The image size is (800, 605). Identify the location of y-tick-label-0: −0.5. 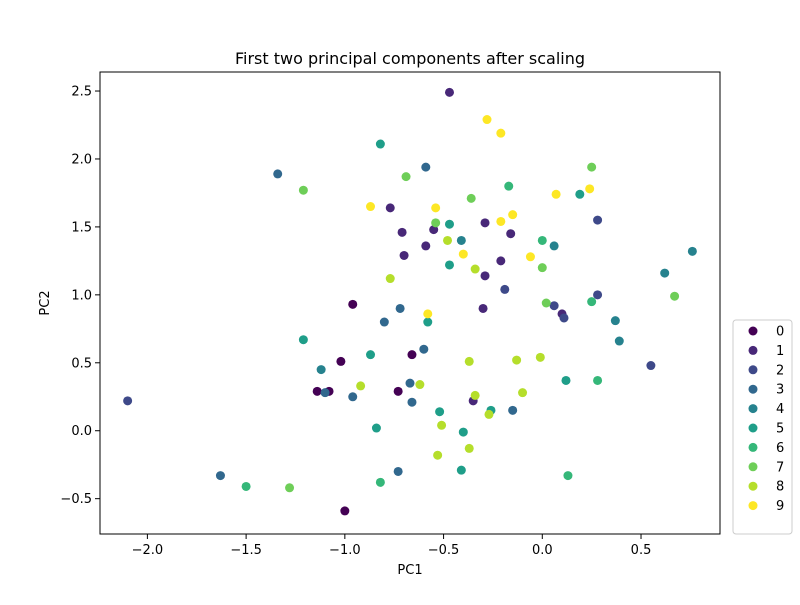
(76, 499).